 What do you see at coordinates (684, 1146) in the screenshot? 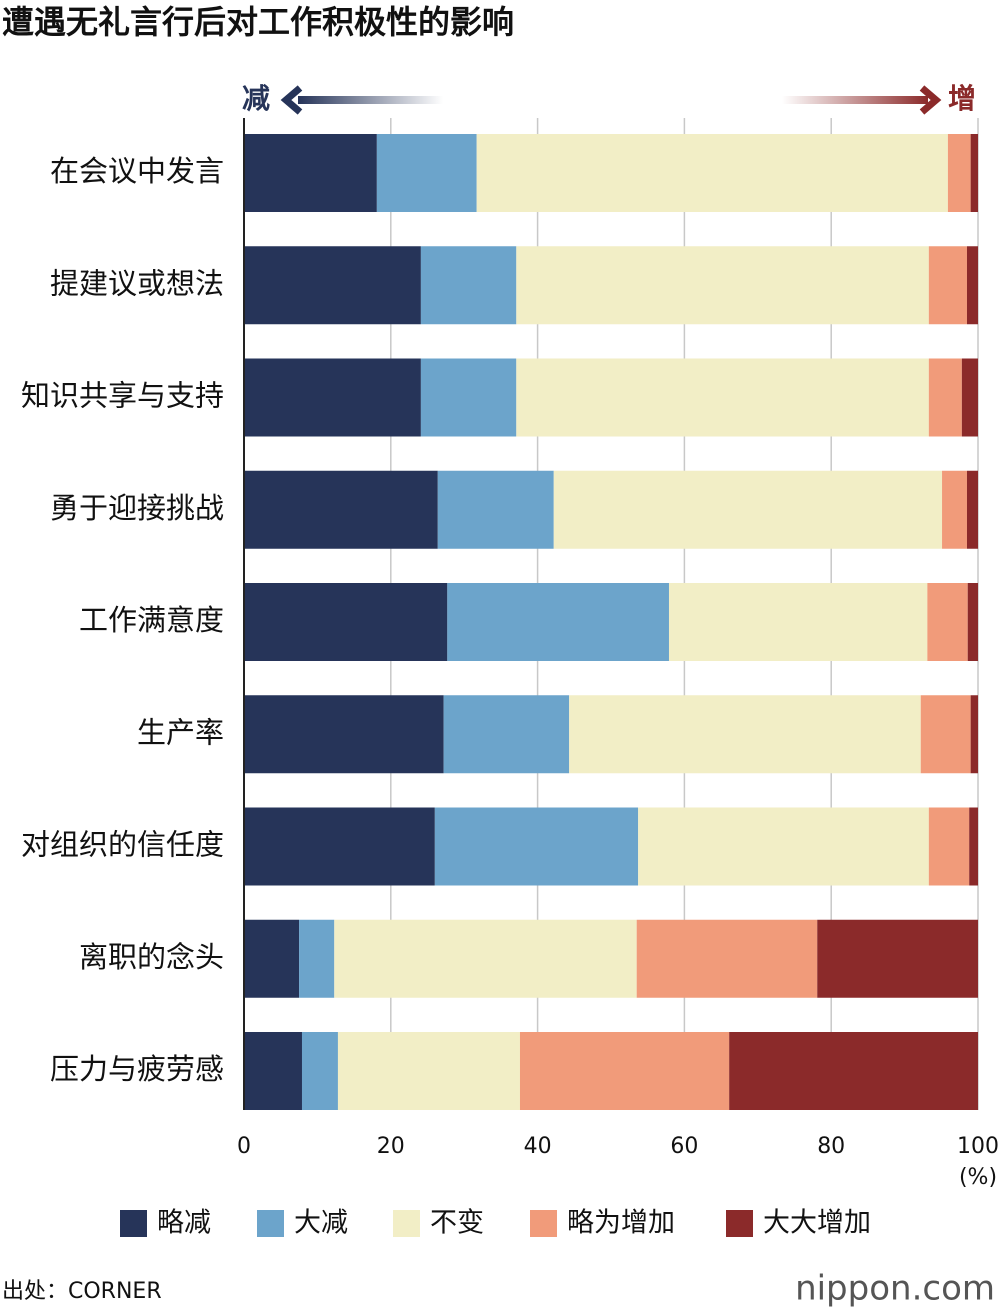
I see `x-tick-label: 60` at bounding box center [684, 1146].